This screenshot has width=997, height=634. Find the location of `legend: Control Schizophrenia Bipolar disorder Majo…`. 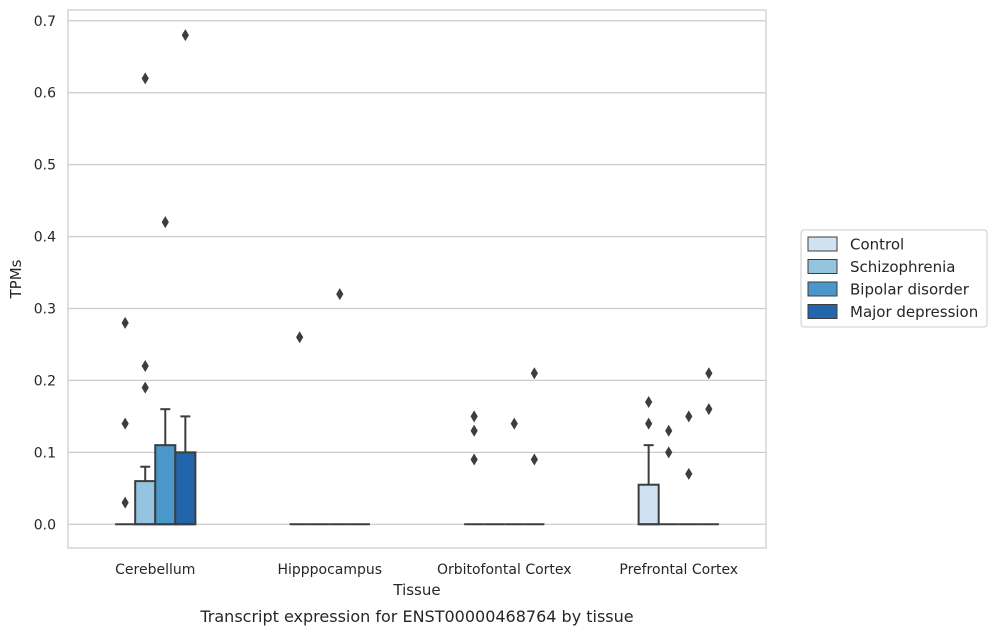

legend: Control Schizophrenia Bipolar disorder Majo… is located at coordinates (894, 278).